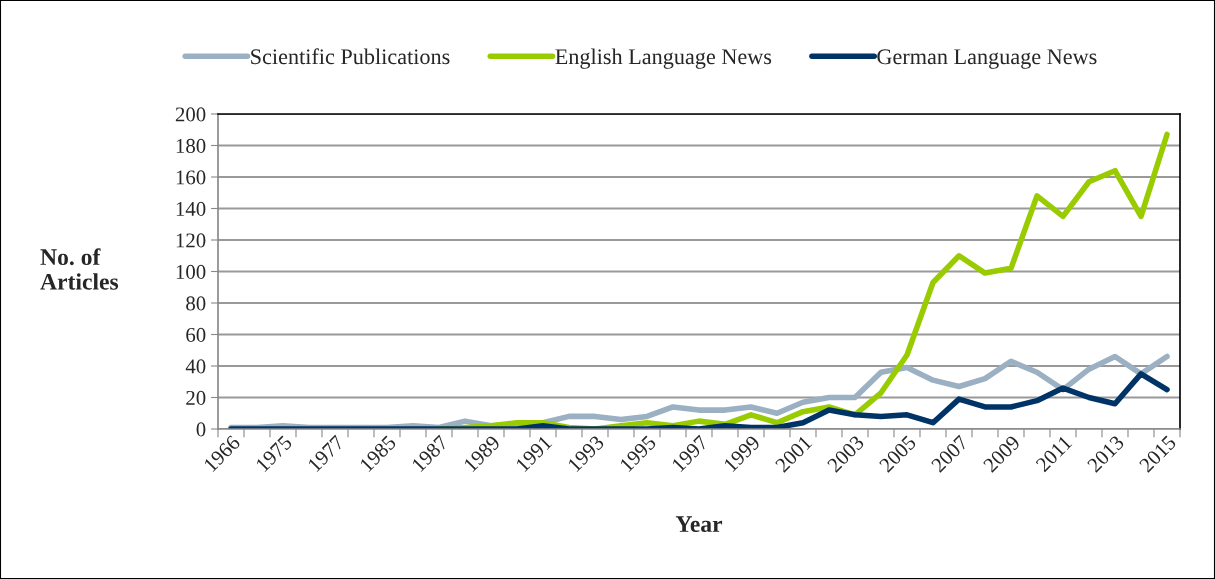  I want to click on legend-label: English Language News, so click(663, 58).